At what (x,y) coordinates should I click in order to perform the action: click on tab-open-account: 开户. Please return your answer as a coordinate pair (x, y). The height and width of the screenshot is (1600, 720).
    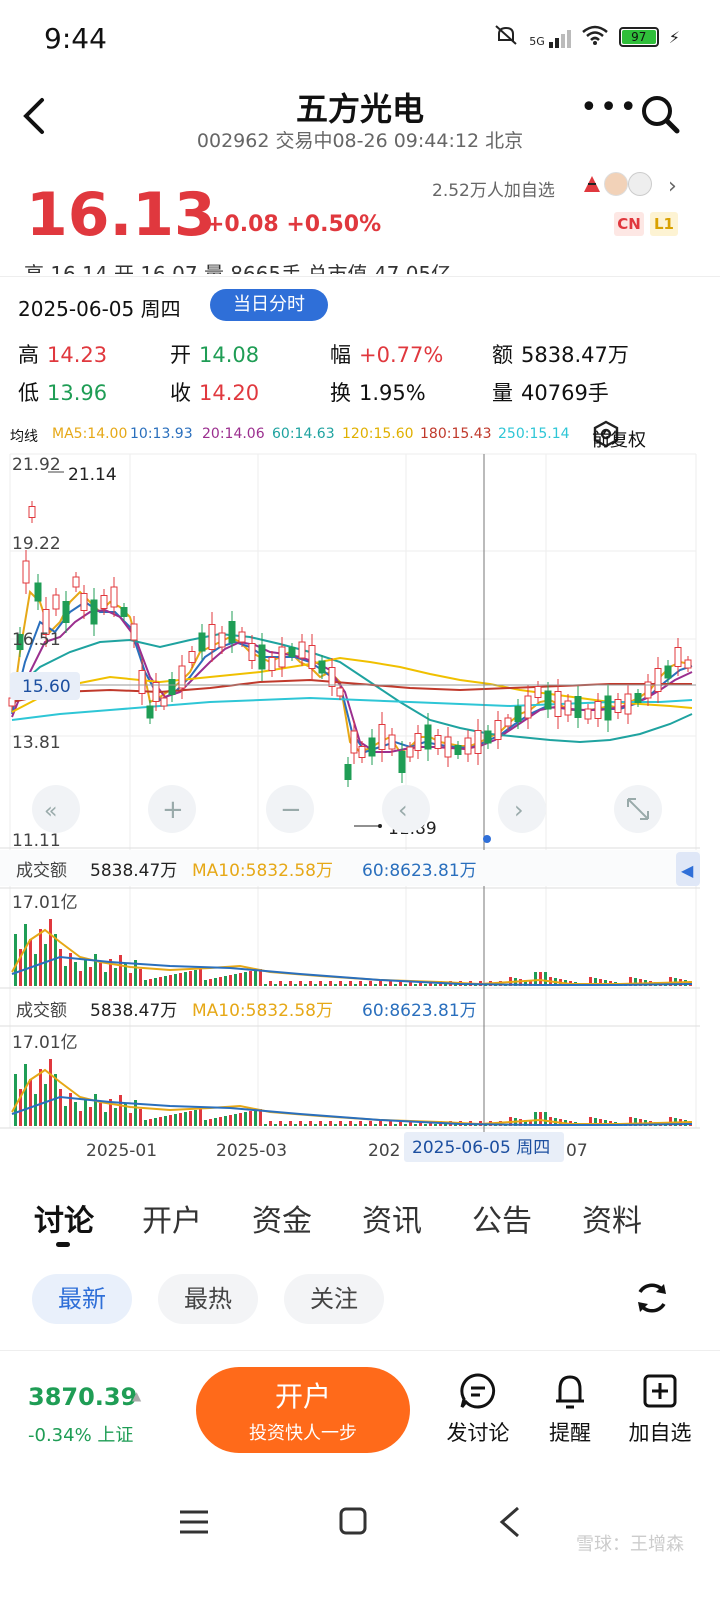
    Looking at the image, I should click on (172, 1221).